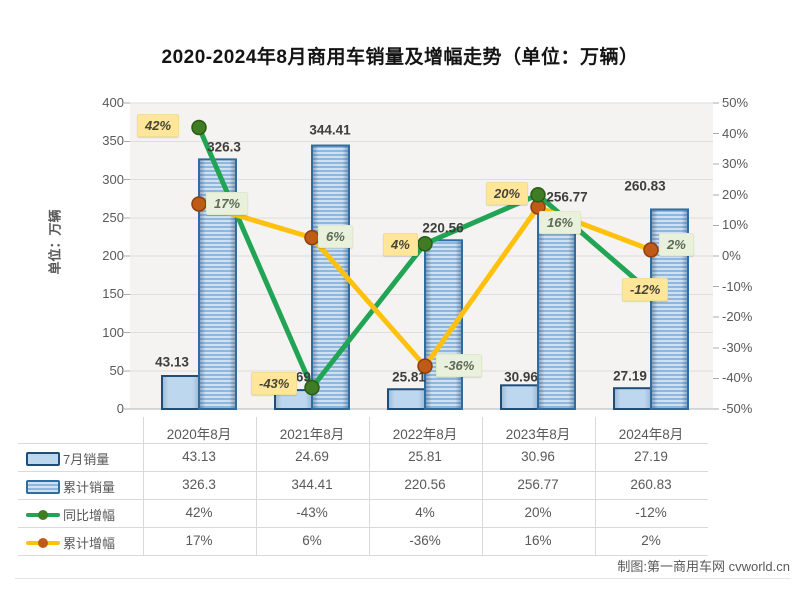 The height and width of the screenshot is (600, 800). What do you see at coordinates (651, 434) in the screenshot?
I see `x-axis-category: 2024年8月` at bounding box center [651, 434].